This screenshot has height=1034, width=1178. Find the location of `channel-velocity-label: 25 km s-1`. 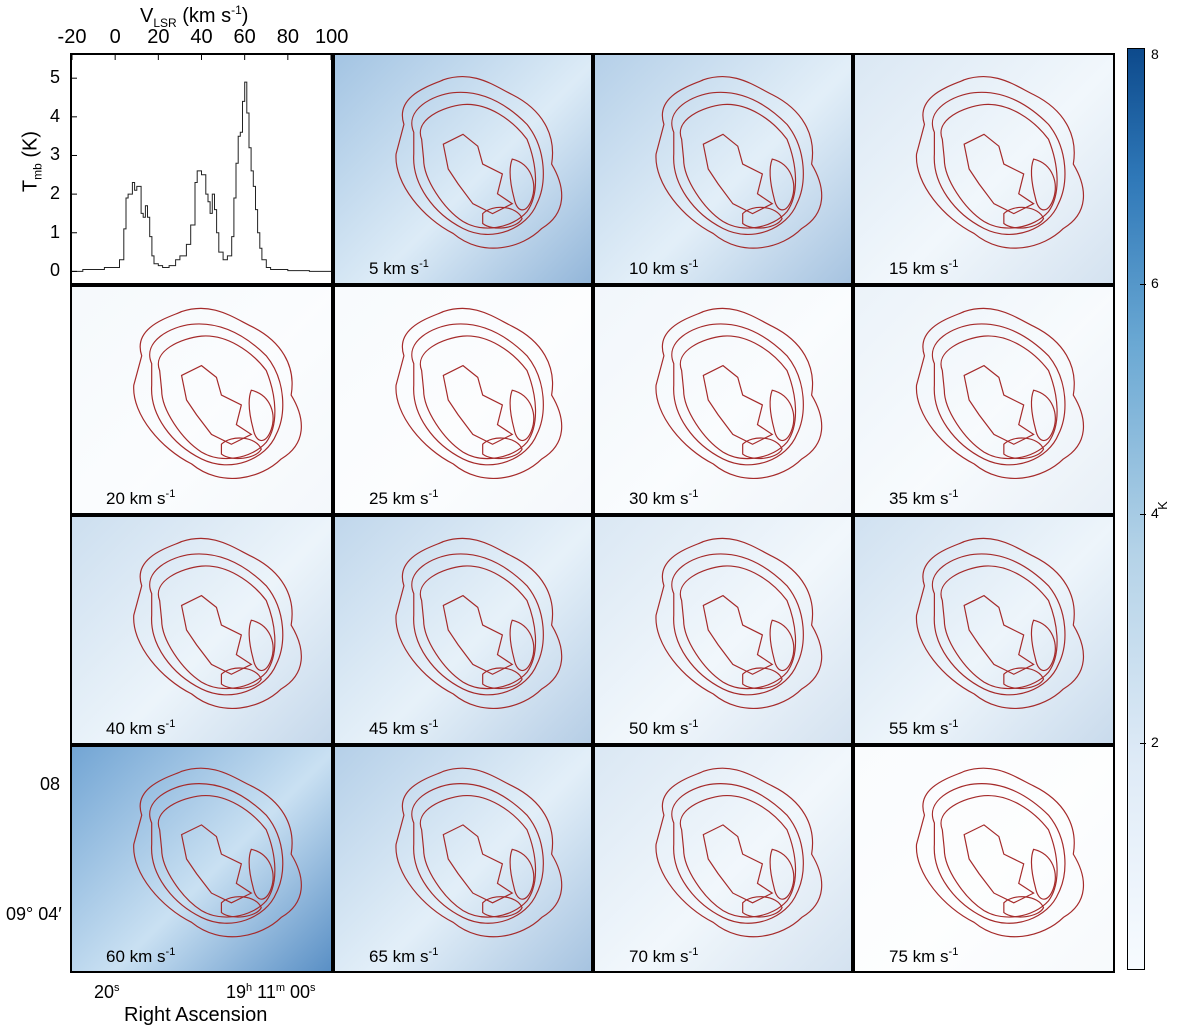

channel-velocity-label: 25 km s-1 is located at coordinates (404, 498).